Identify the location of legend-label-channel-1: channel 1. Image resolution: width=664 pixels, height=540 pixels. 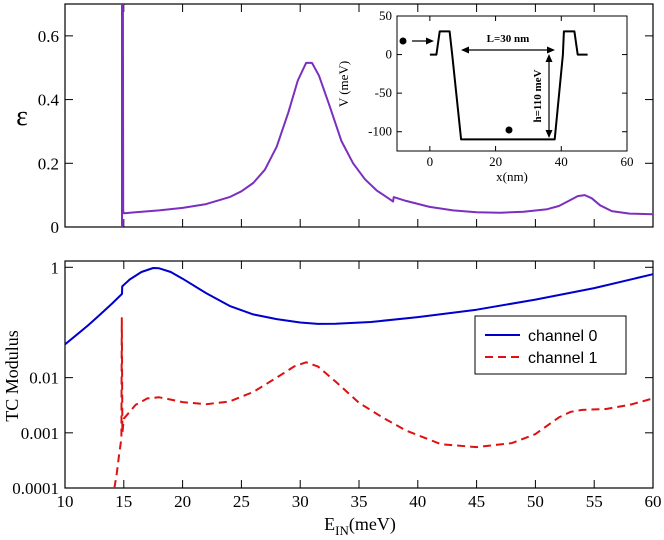
(562, 358).